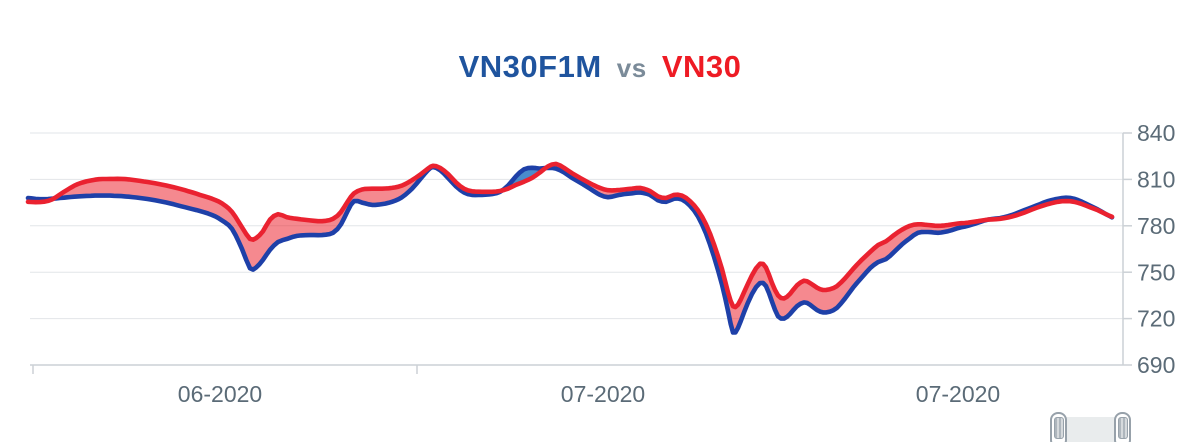 Image resolution: width=1200 pixels, height=442 pixels. I want to click on chart-title-separator: vs, so click(631, 68).